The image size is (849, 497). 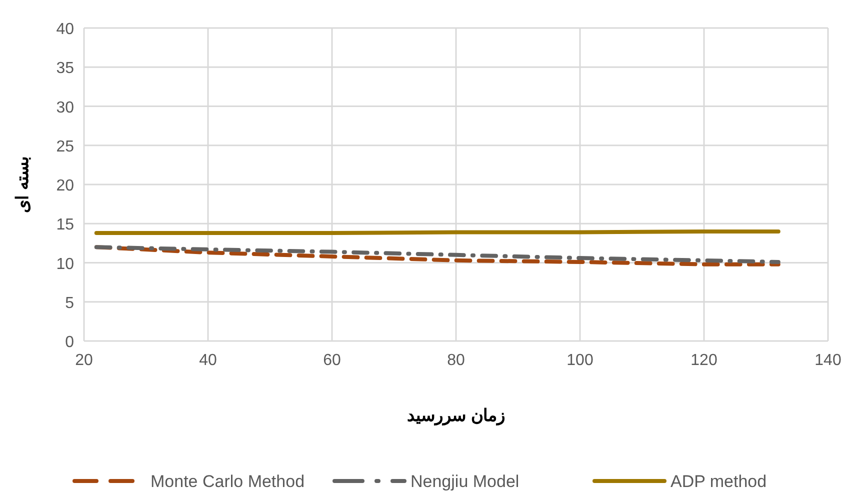 What do you see at coordinates (227, 481) in the screenshot?
I see `legend-label: Monte Carlo Method` at bounding box center [227, 481].